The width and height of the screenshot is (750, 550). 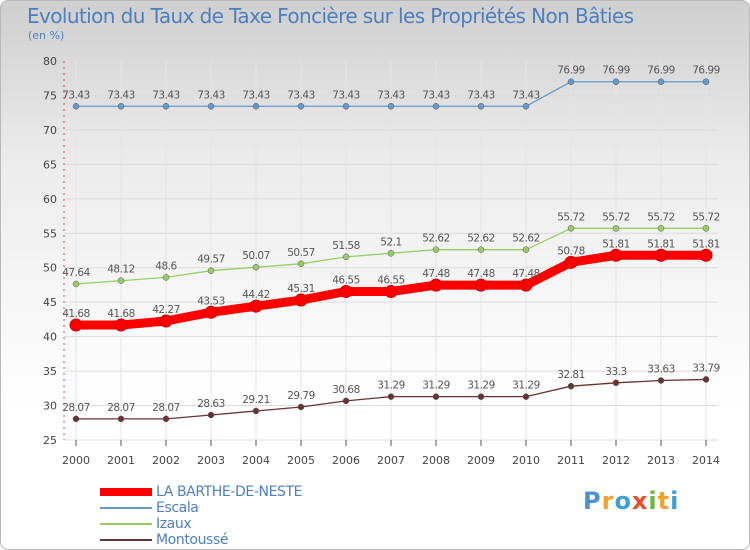 What do you see at coordinates (256, 460) in the screenshot?
I see `x-tick-label: 2004` at bounding box center [256, 460].